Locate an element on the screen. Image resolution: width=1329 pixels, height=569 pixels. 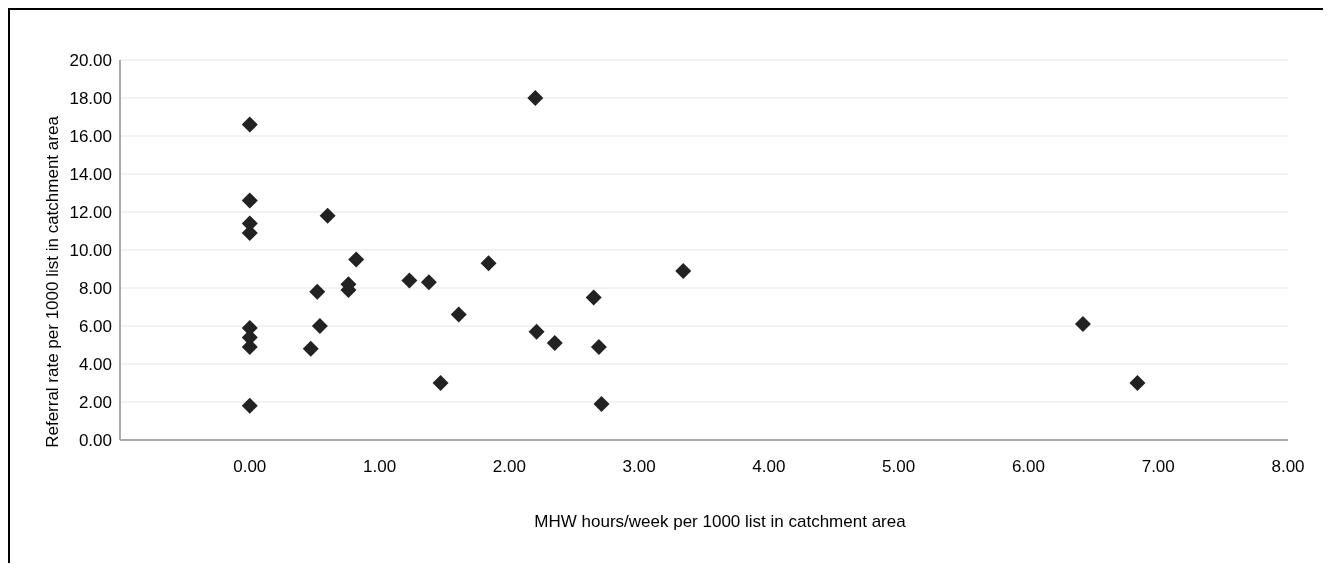
x-tick-label: 2.00 is located at coordinates (509, 467).